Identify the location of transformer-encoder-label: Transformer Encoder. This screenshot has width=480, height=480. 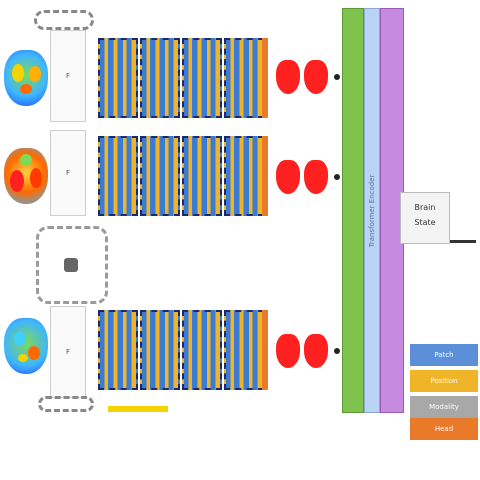
(372, 210).